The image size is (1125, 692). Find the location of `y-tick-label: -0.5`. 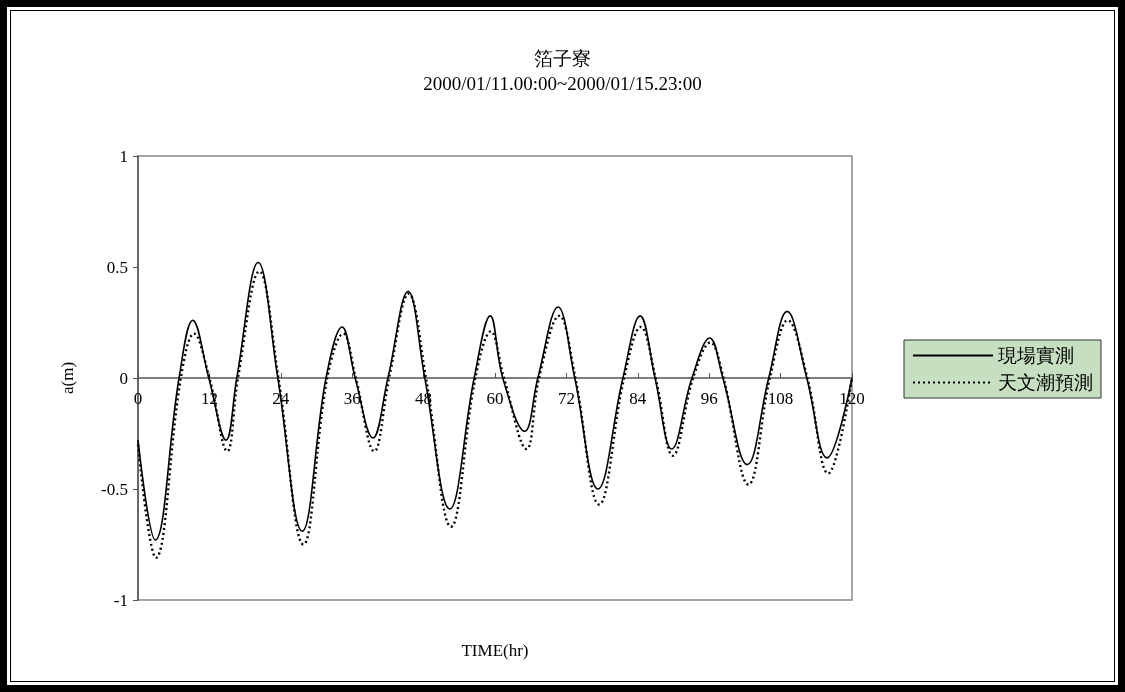

y-tick-label: -0.5 is located at coordinates (114, 489).